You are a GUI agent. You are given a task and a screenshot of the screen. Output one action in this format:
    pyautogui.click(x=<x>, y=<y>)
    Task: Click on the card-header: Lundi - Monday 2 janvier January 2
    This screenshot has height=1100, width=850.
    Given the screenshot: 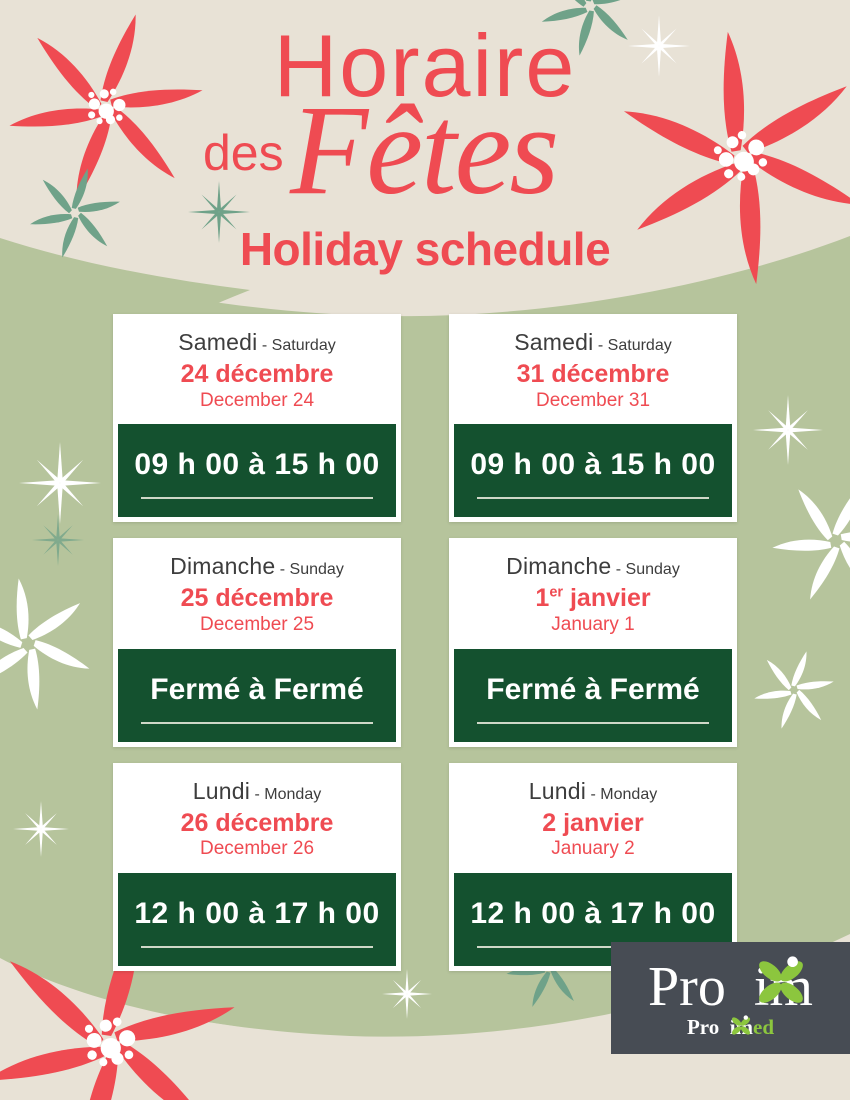 What is the action you would take?
    pyautogui.click(x=593, y=818)
    